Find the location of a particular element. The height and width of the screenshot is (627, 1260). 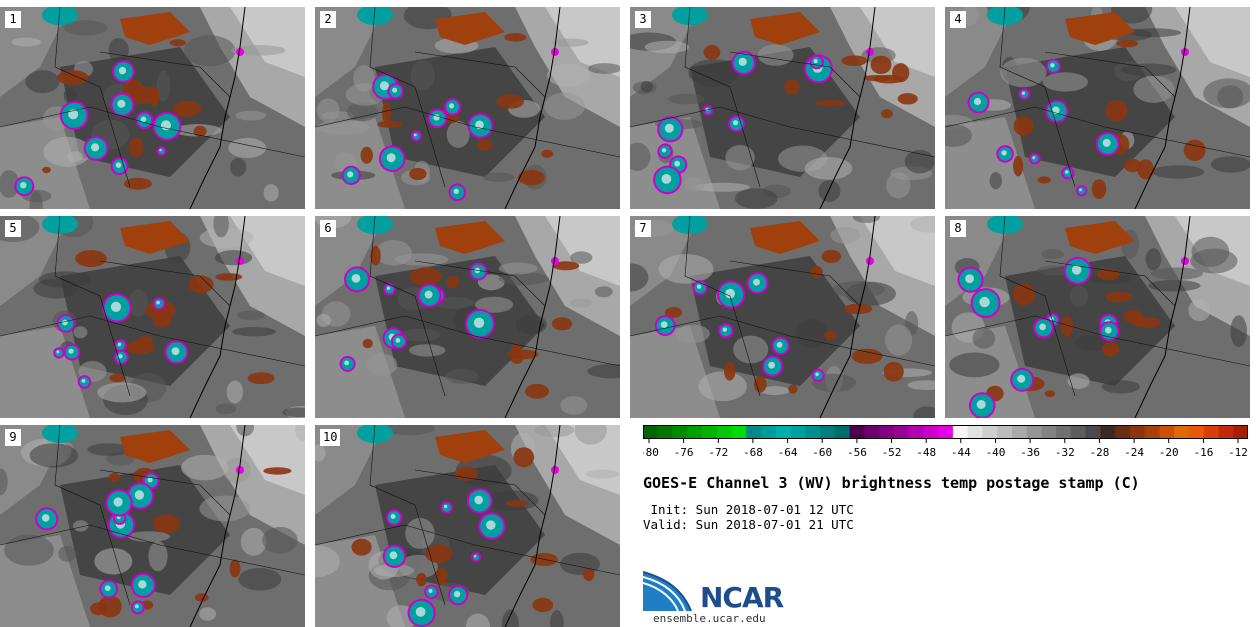

panel-number-label: 8 is located at coordinates (958, 228).